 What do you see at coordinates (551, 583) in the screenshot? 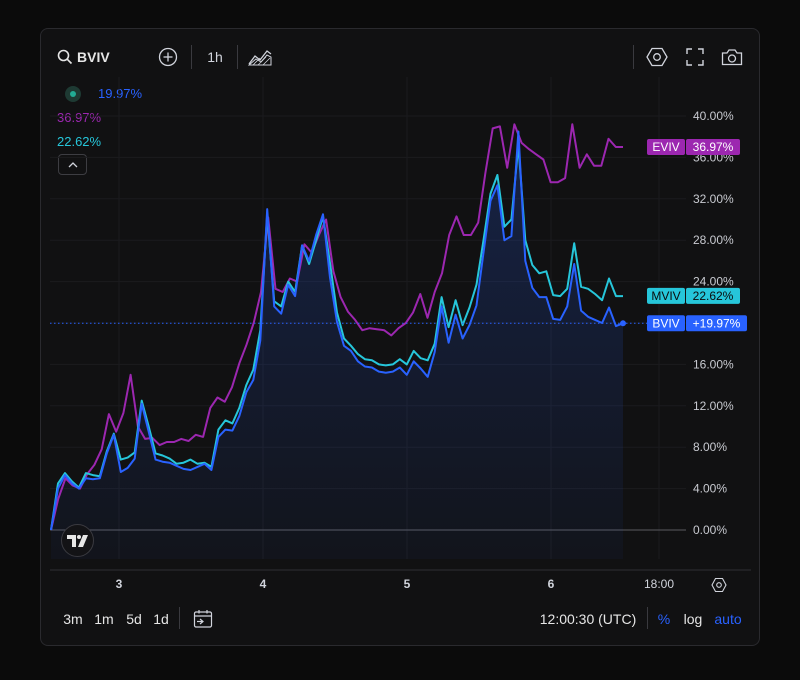
I see `x-tick-label: 6` at bounding box center [551, 583].